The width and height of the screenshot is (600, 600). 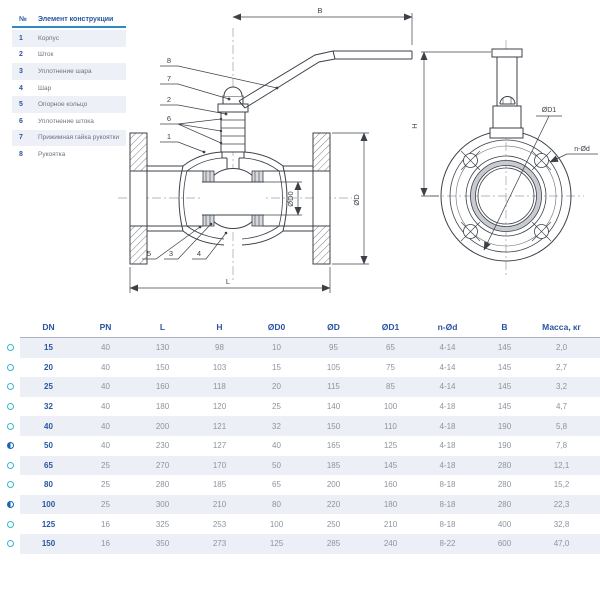 I want to click on dn-value: 25, so click(x=48, y=387).